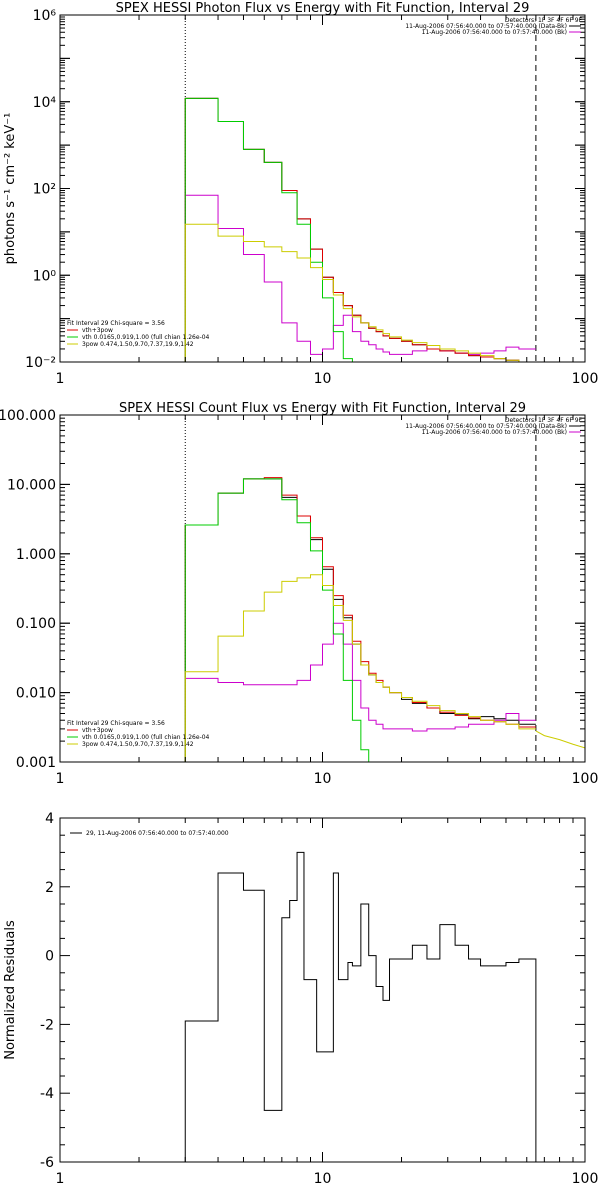 The height and width of the screenshot is (1200, 600). I want to click on y-axis-label: photons s⁻¹ cm⁻² keV⁻¹, so click(10, 189).